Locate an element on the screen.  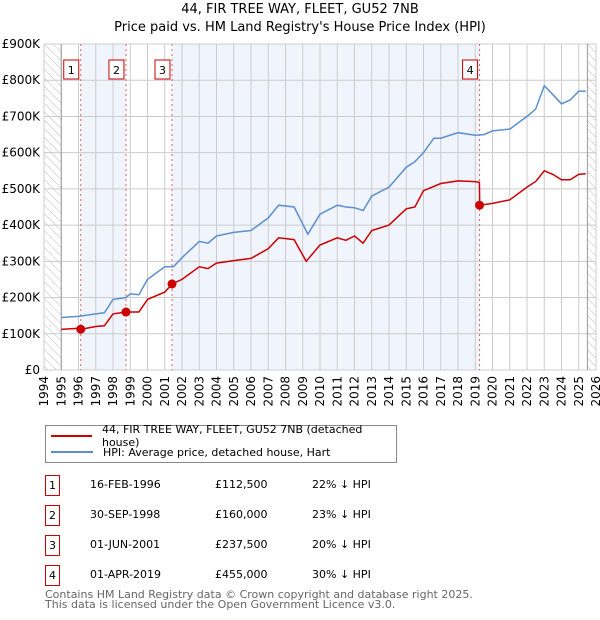
x-tick-label: 2019 is located at coordinates (475, 391).